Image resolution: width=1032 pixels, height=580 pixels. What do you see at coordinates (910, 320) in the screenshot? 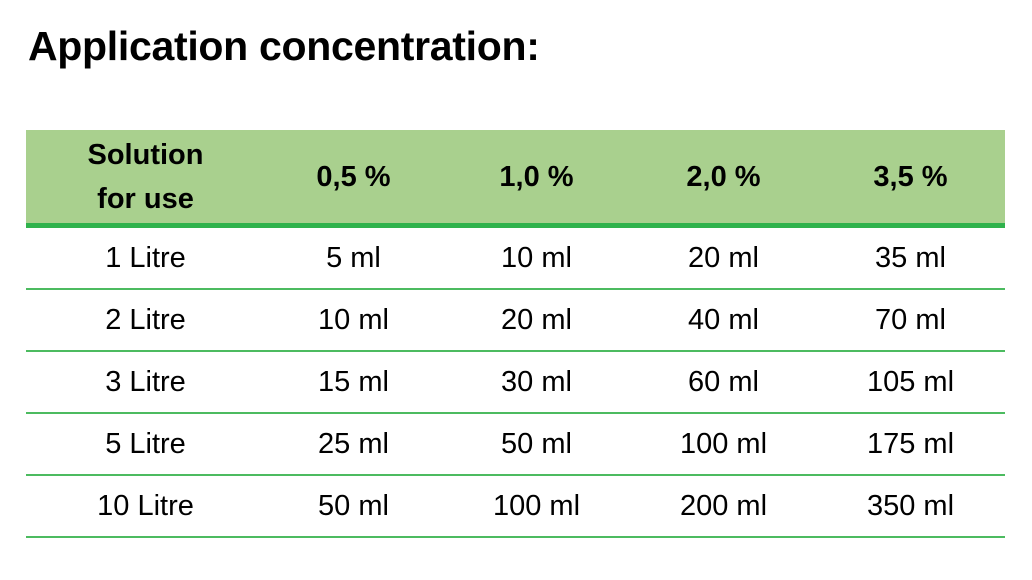
I see `dose-cell: 70 ml` at bounding box center [910, 320].